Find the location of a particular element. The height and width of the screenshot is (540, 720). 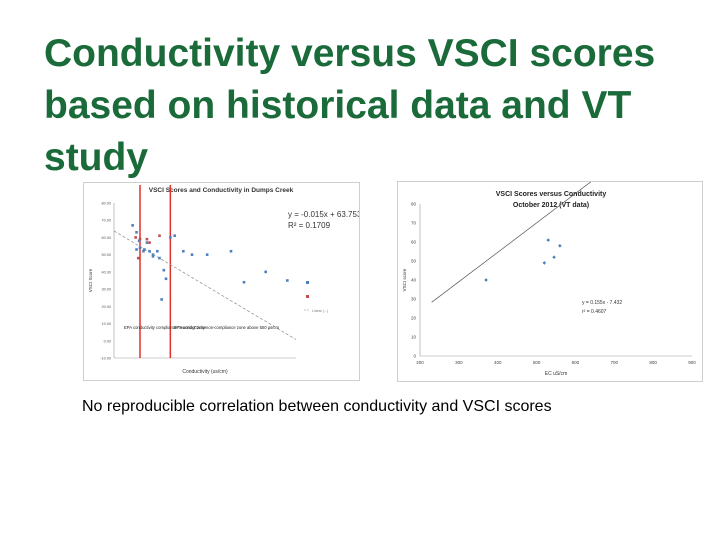

chart-1-y-tick-label: 20.00 is located at coordinates (106, 307).